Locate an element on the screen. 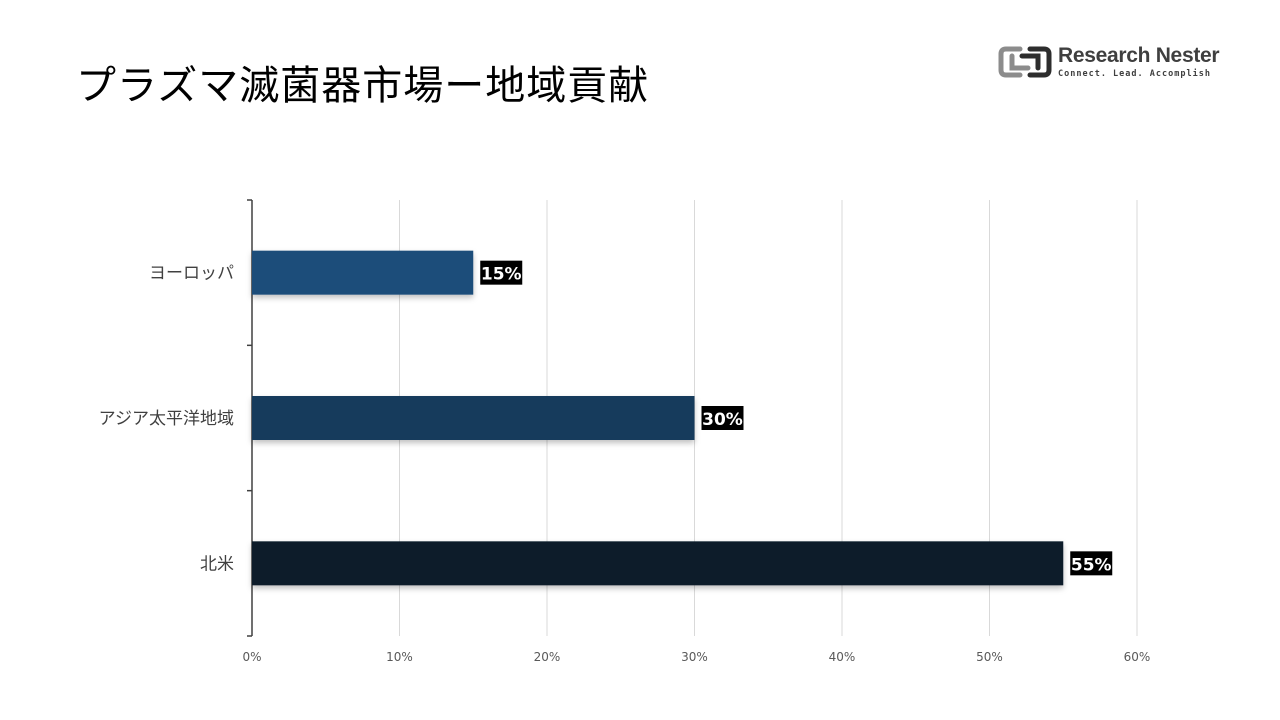 The height and width of the screenshot is (720, 1280). x-tick-label: 60% is located at coordinates (1137, 657).